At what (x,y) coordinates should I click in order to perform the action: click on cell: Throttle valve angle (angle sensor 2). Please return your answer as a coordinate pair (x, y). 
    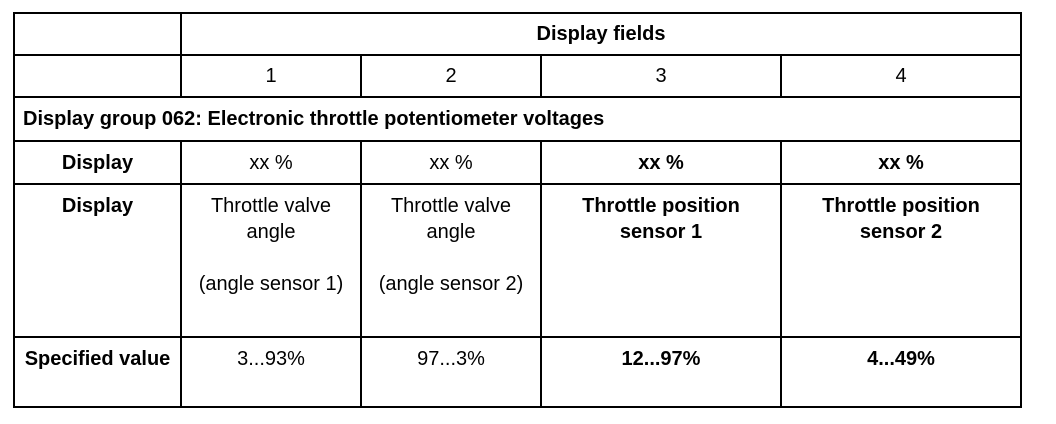
    Looking at the image, I should click on (451, 260).